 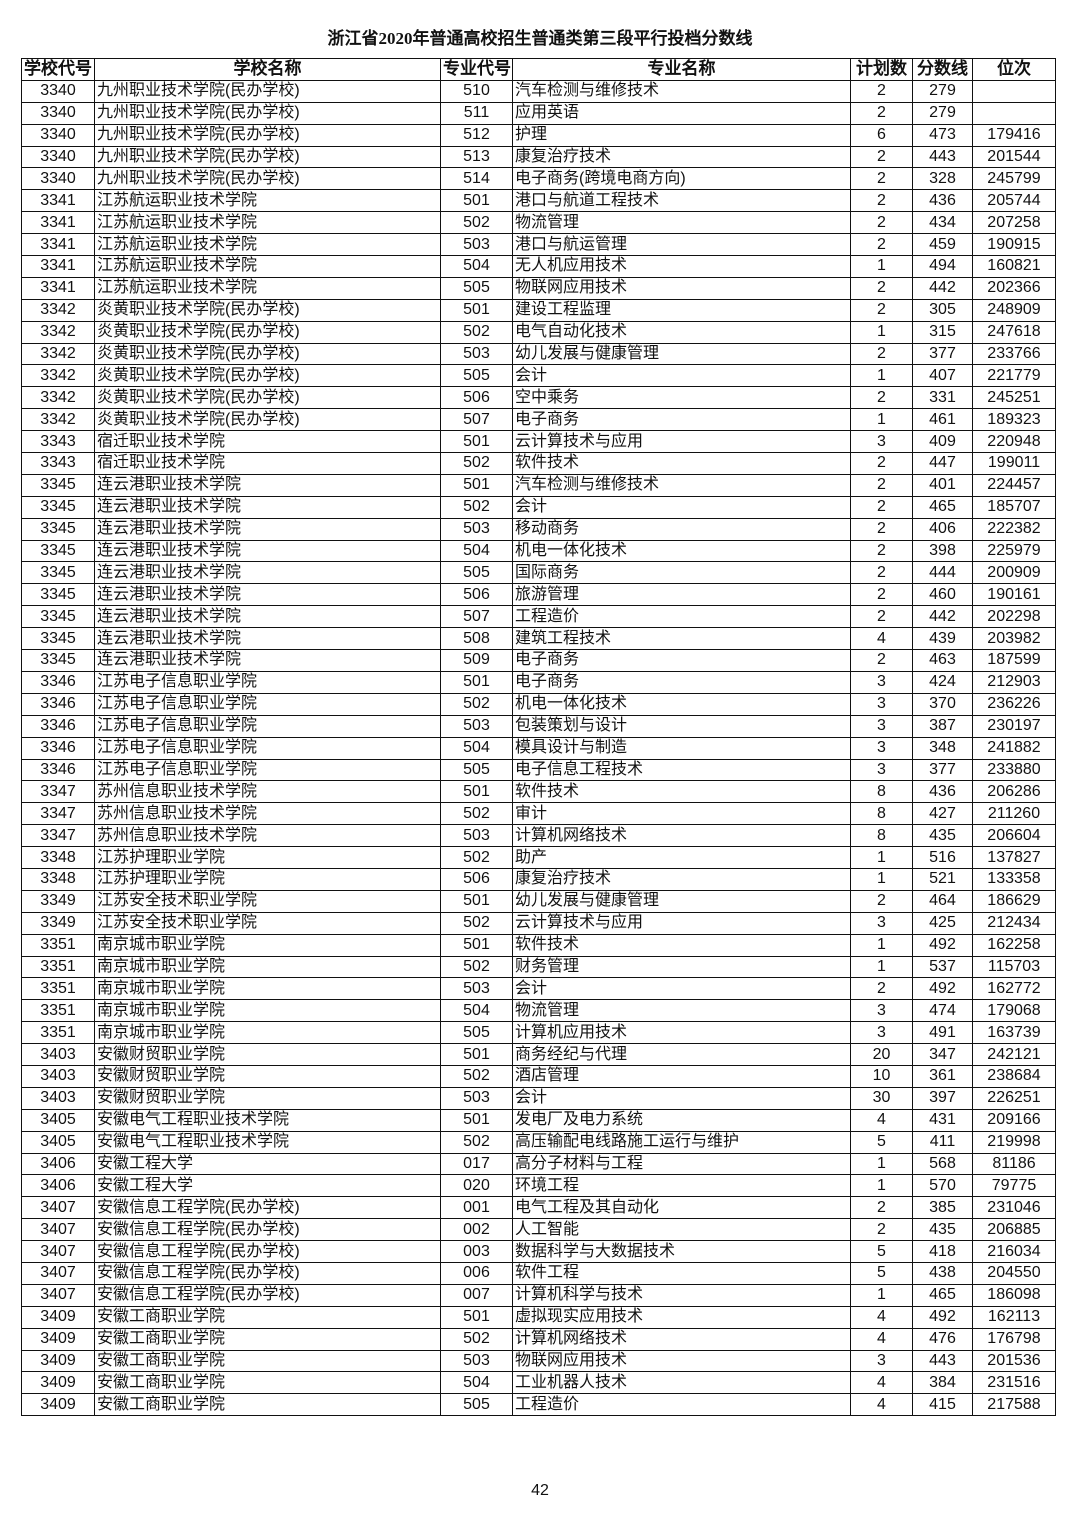 What do you see at coordinates (267, 748) in the screenshot?
I see `school-name-cell: 江苏电子信息职业学院` at bounding box center [267, 748].